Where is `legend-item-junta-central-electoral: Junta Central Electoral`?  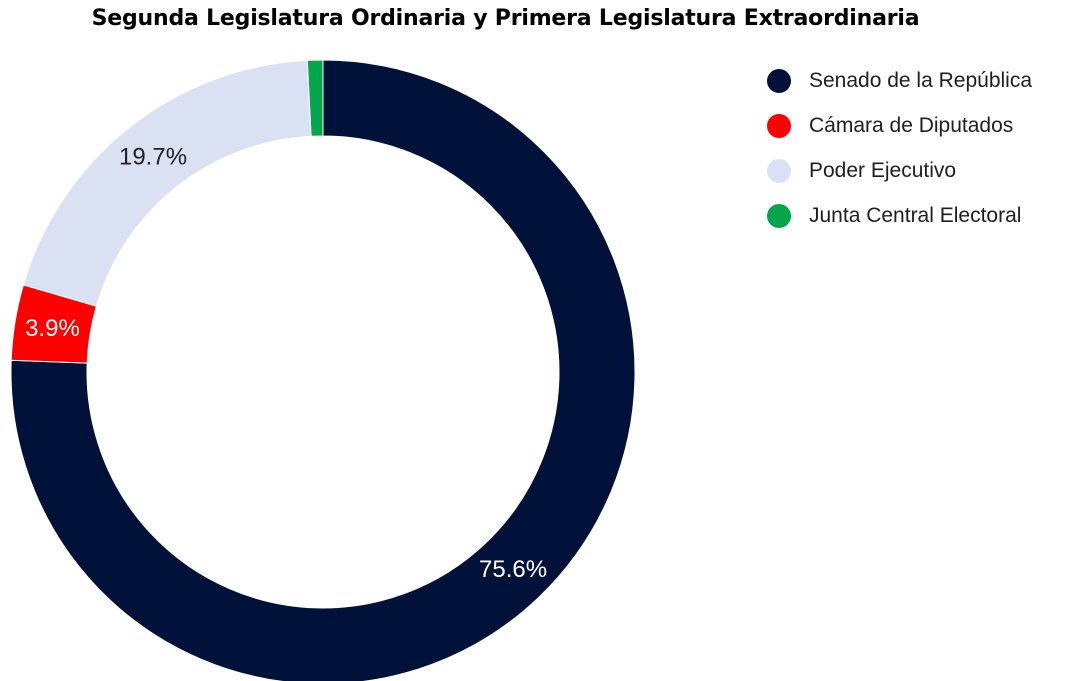
legend-item-junta-central-electoral: Junta Central Electoral is located at coordinates (899, 215).